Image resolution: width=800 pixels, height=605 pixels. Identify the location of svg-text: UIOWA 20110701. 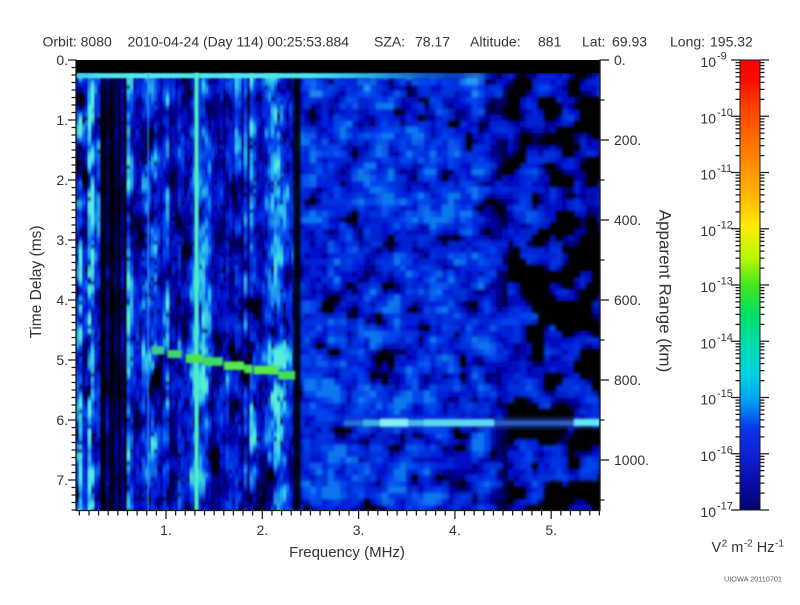
(753, 579).